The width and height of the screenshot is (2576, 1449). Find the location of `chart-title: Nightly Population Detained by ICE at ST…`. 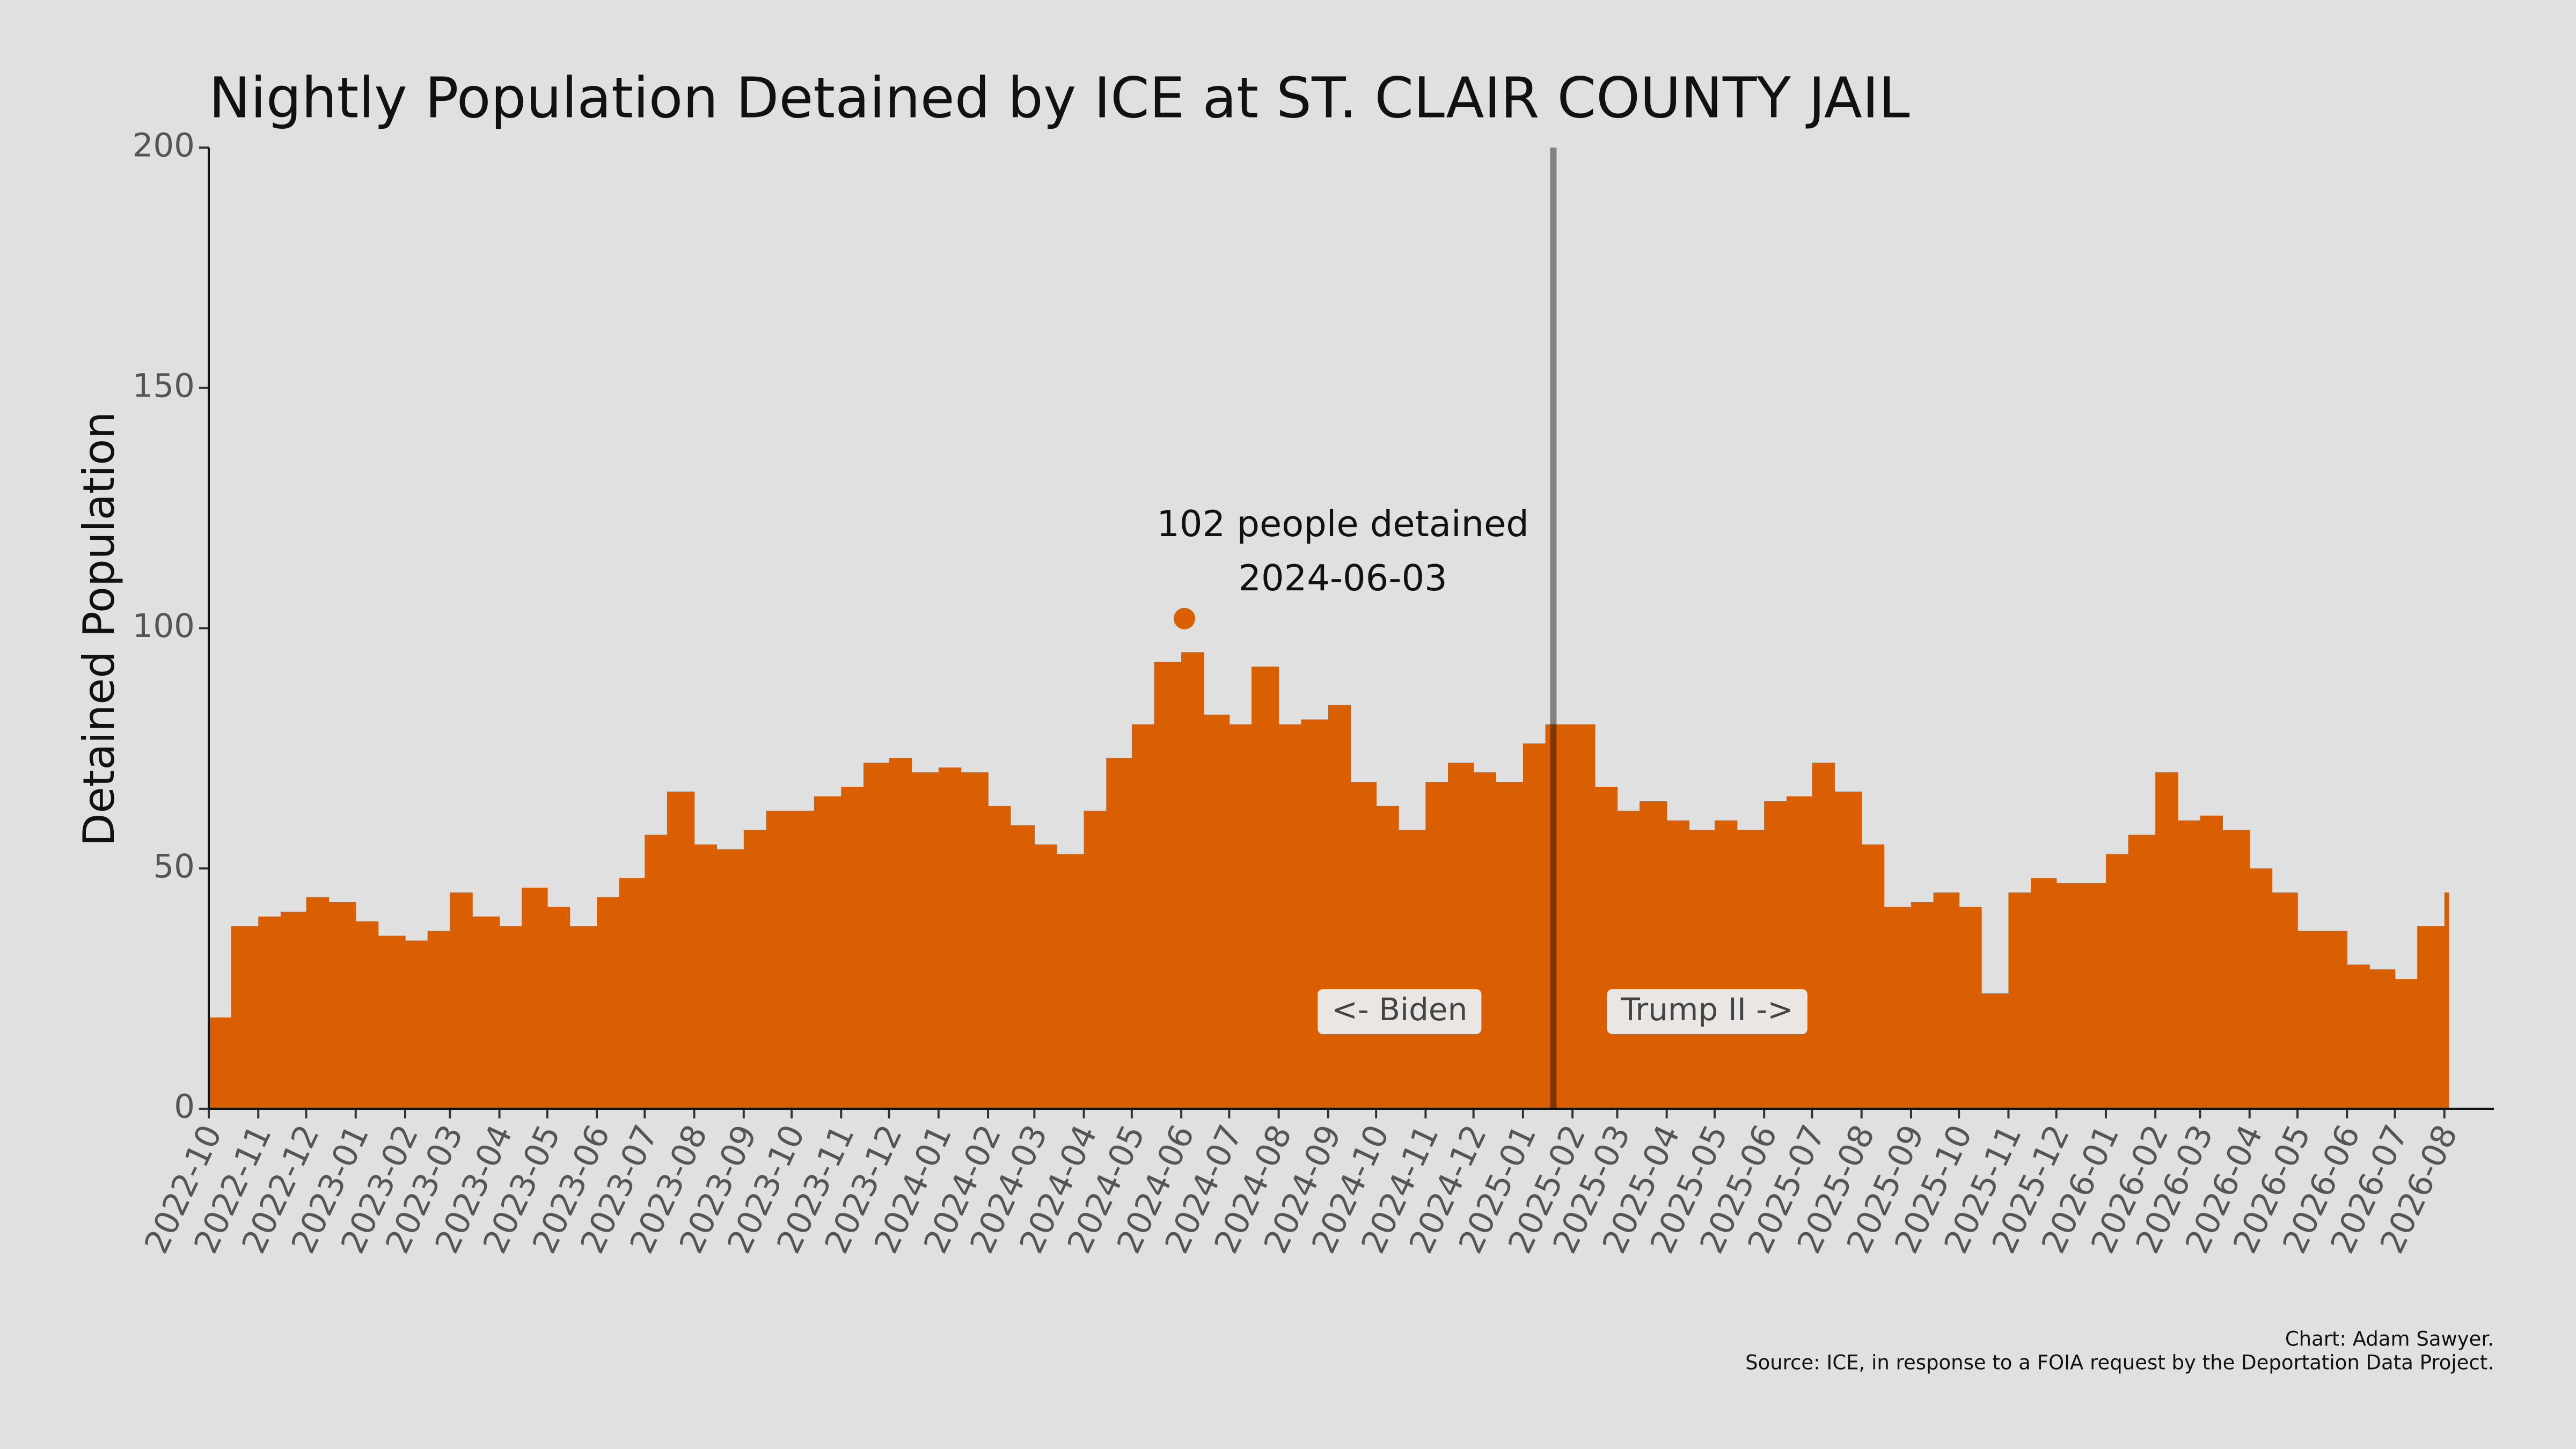

chart-title: Nightly Population Detained by ICE at ST… is located at coordinates (1059, 97).